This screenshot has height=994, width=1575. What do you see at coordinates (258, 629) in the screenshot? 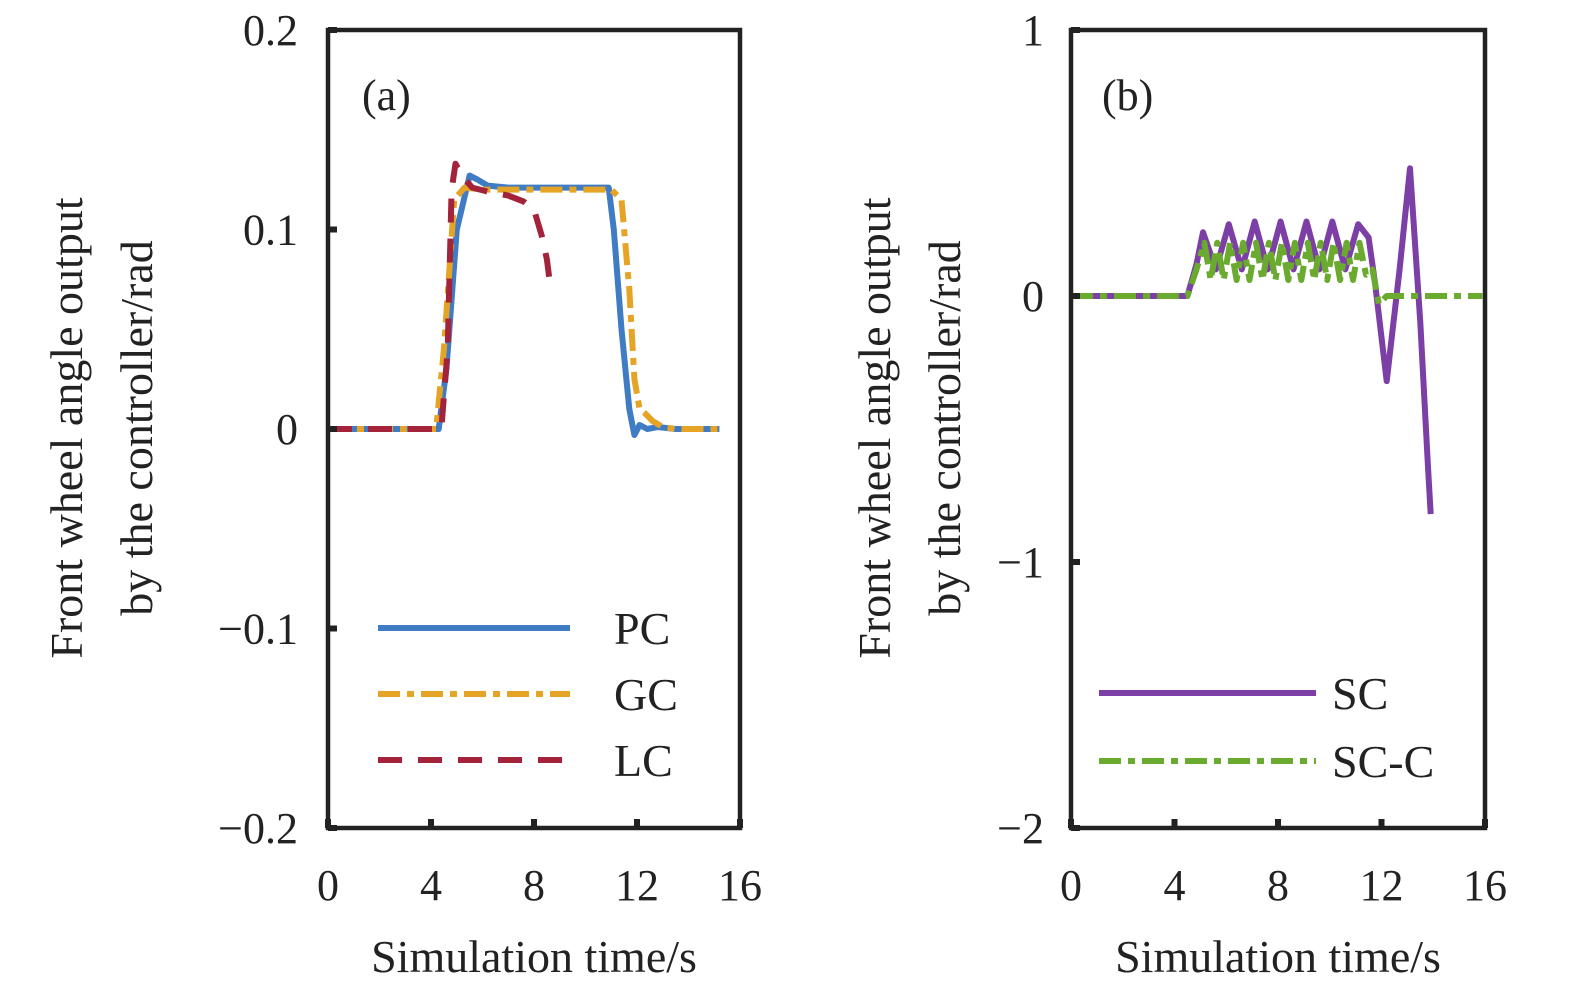
I see `y-tick-label: −0.1` at bounding box center [258, 629].